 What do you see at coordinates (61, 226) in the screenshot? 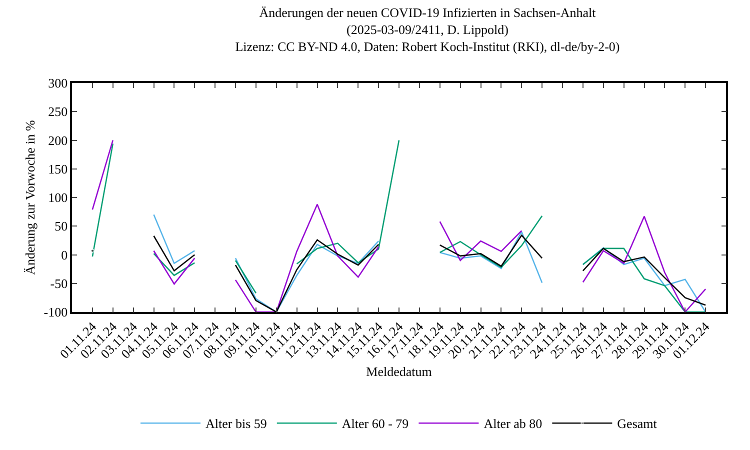
I see `y-tick-label: 50` at bounding box center [61, 226].